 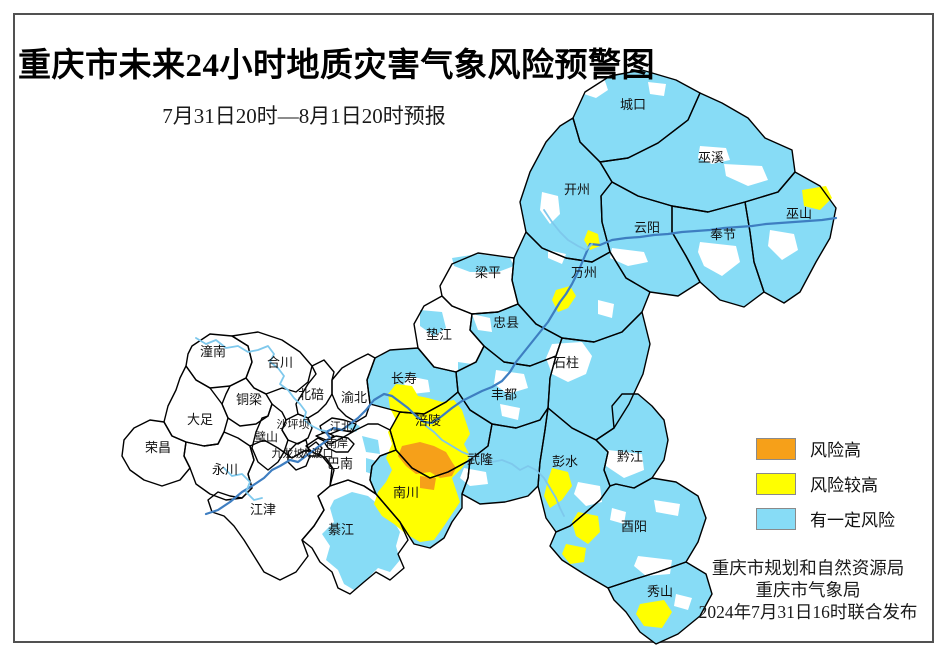 I want to click on district-border-bishan, so click(x=270, y=437).